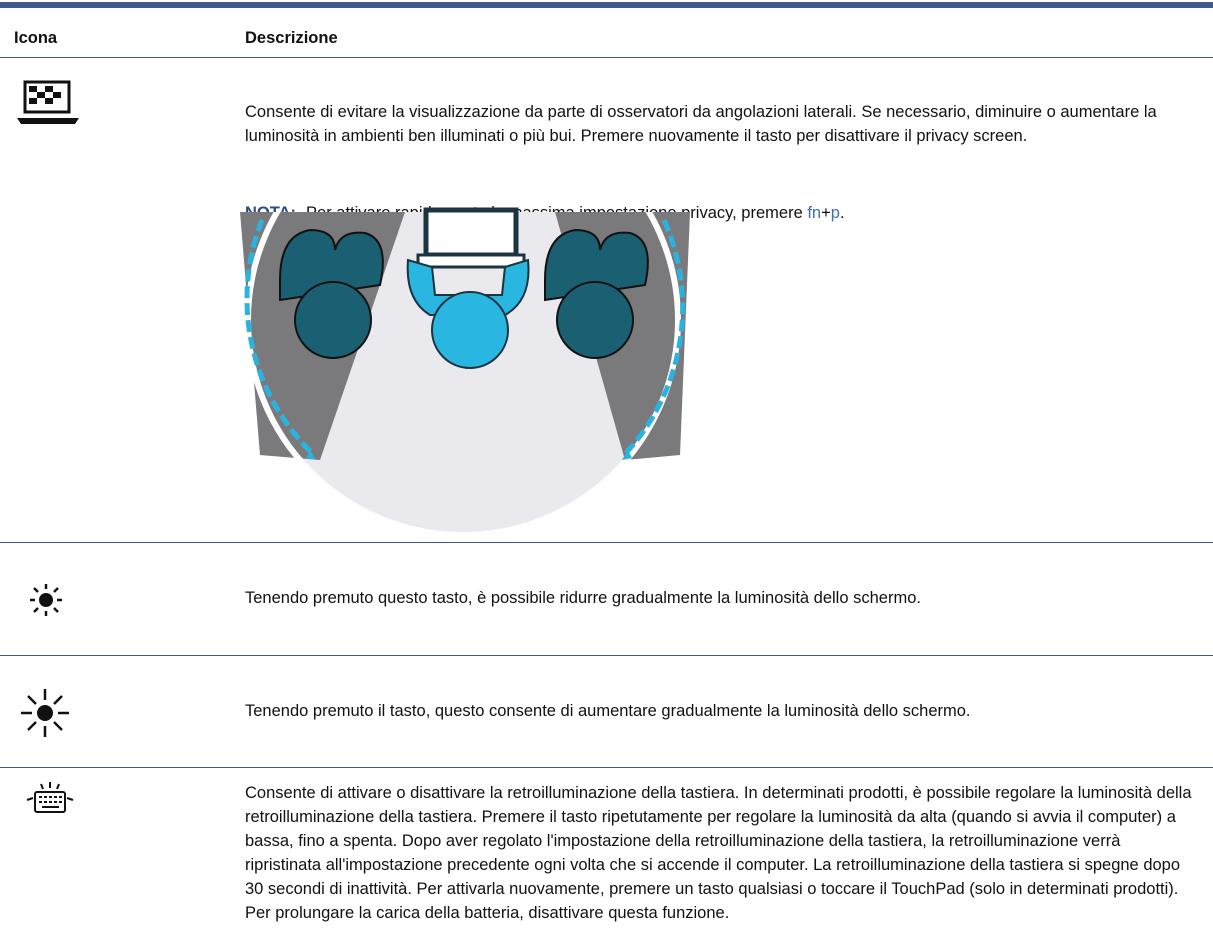 The width and height of the screenshot is (1213, 945). What do you see at coordinates (46, 600) in the screenshot?
I see `brightness-down-icon` at bounding box center [46, 600].